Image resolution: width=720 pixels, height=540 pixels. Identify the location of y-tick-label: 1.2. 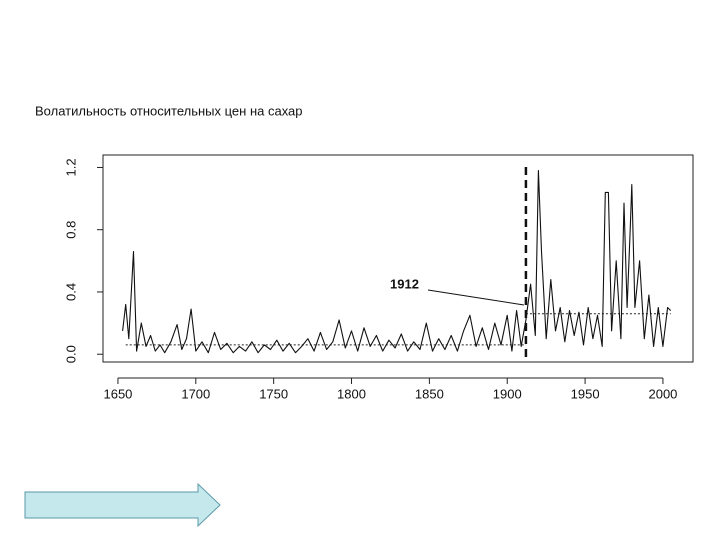
(70, 167).